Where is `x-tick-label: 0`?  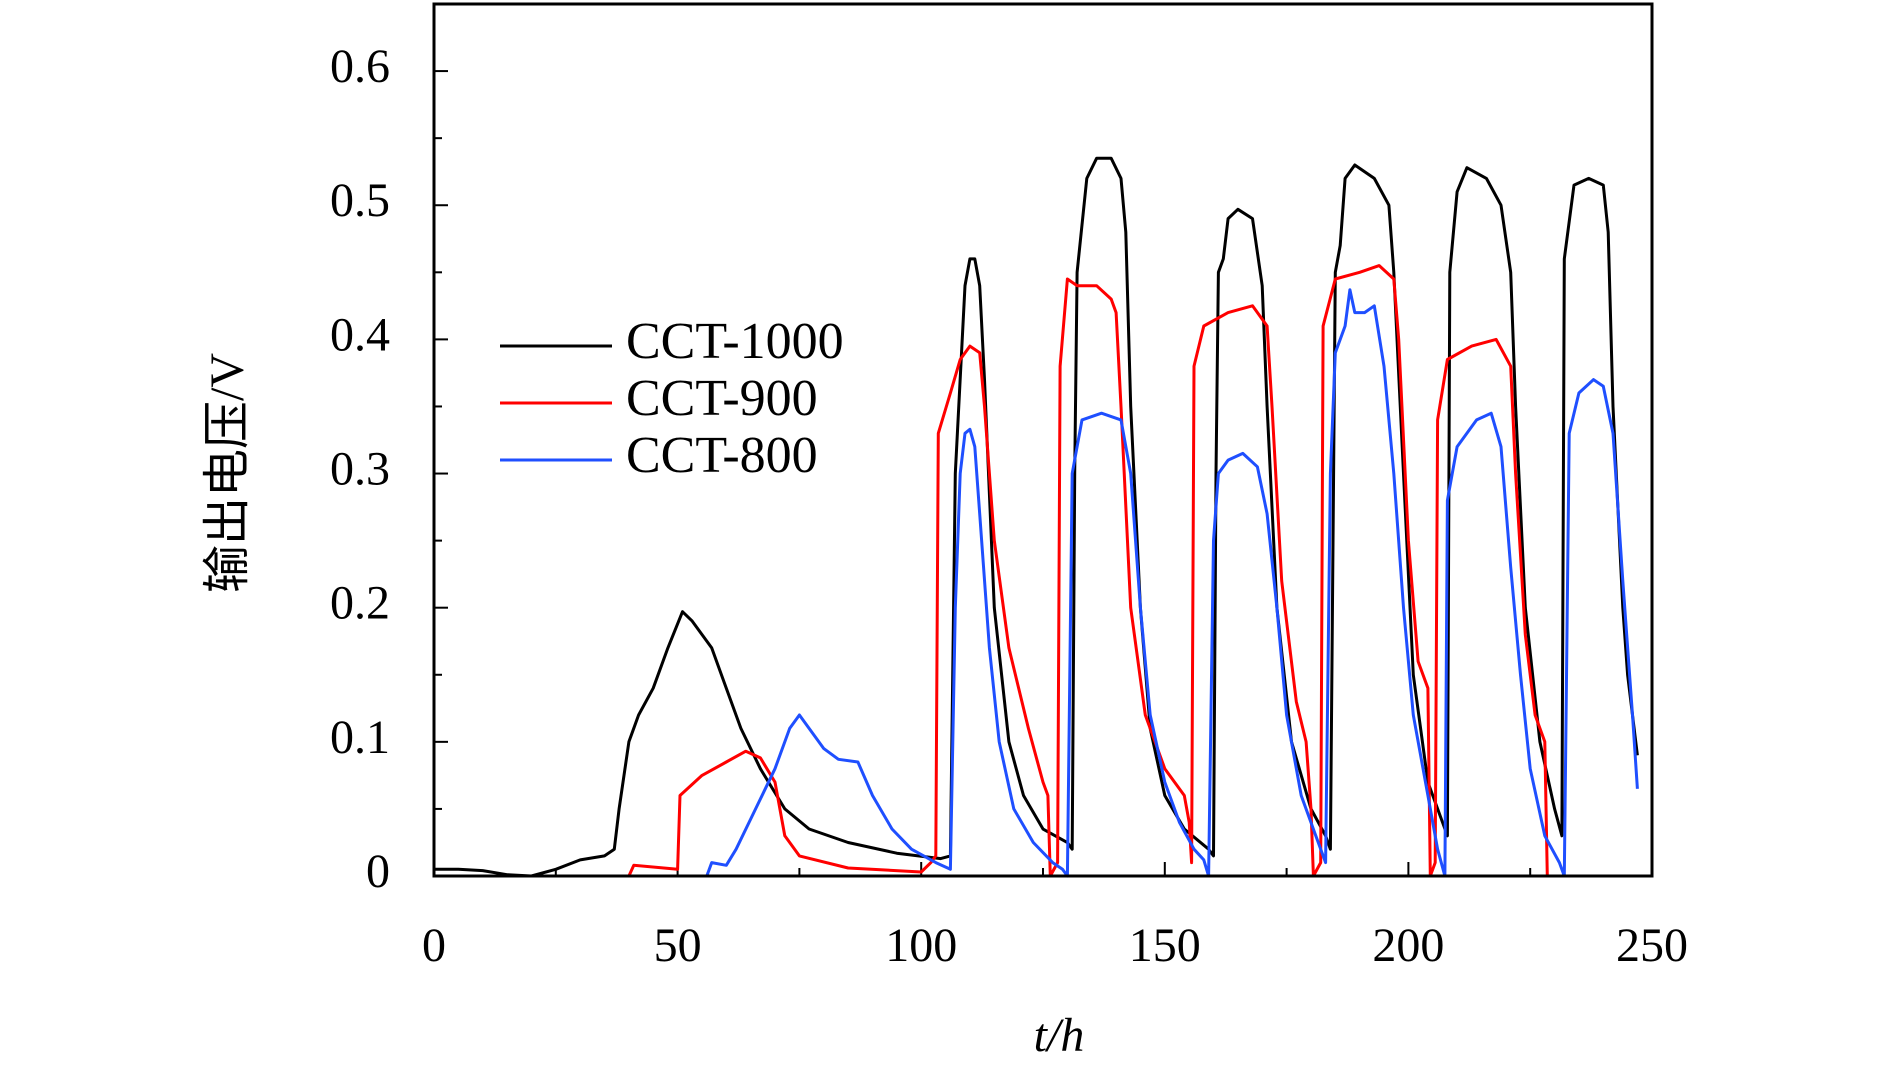 x-tick-label: 0 is located at coordinates (434, 945).